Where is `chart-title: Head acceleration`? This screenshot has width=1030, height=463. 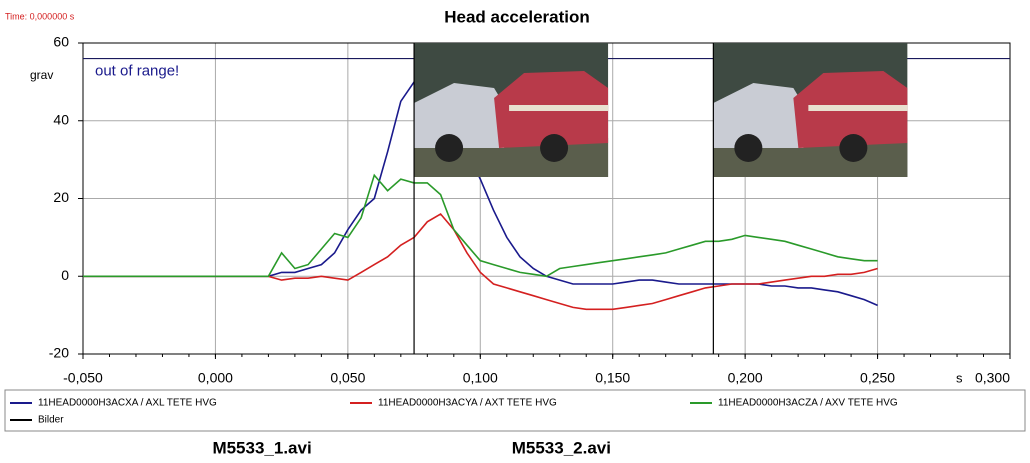
chart-title: Head acceleration is located at coordinates (517, 16).